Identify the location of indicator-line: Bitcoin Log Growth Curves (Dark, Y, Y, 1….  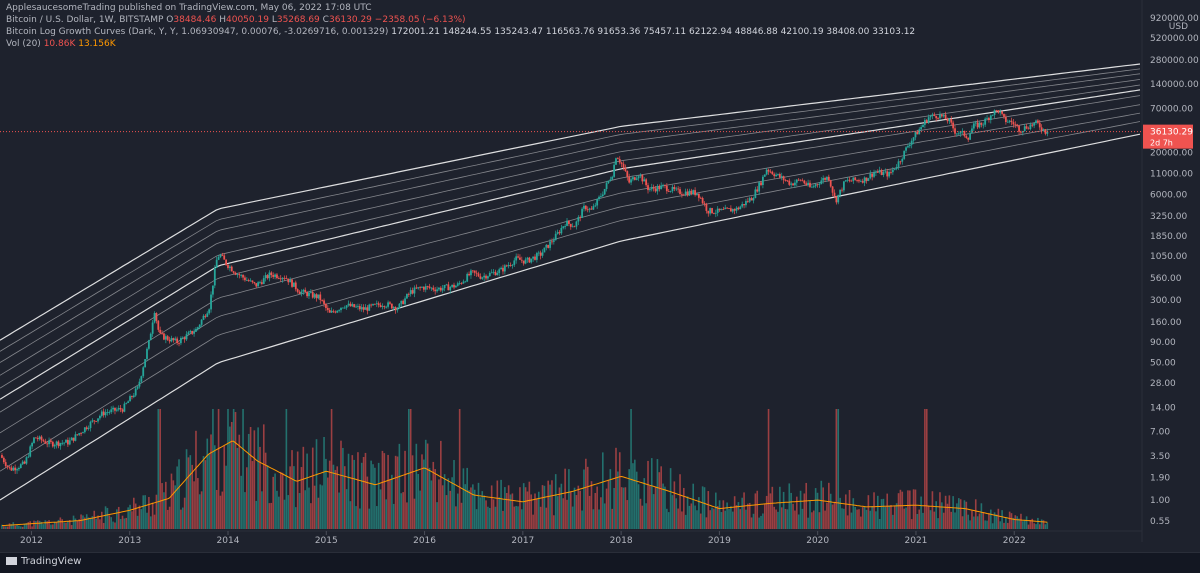
(460, 32).